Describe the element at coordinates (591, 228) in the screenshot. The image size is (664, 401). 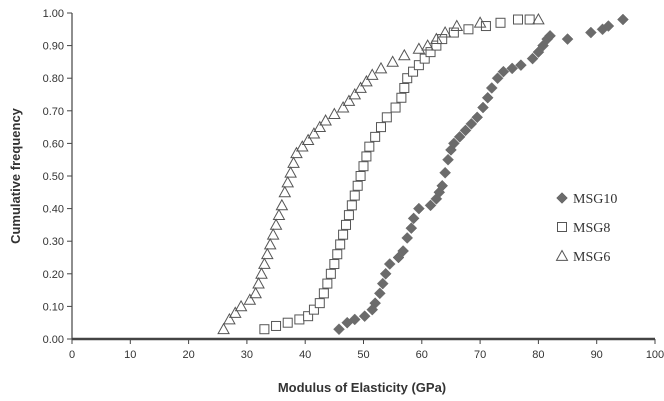
I see `legend-label-msg8: MSG8` at that location.